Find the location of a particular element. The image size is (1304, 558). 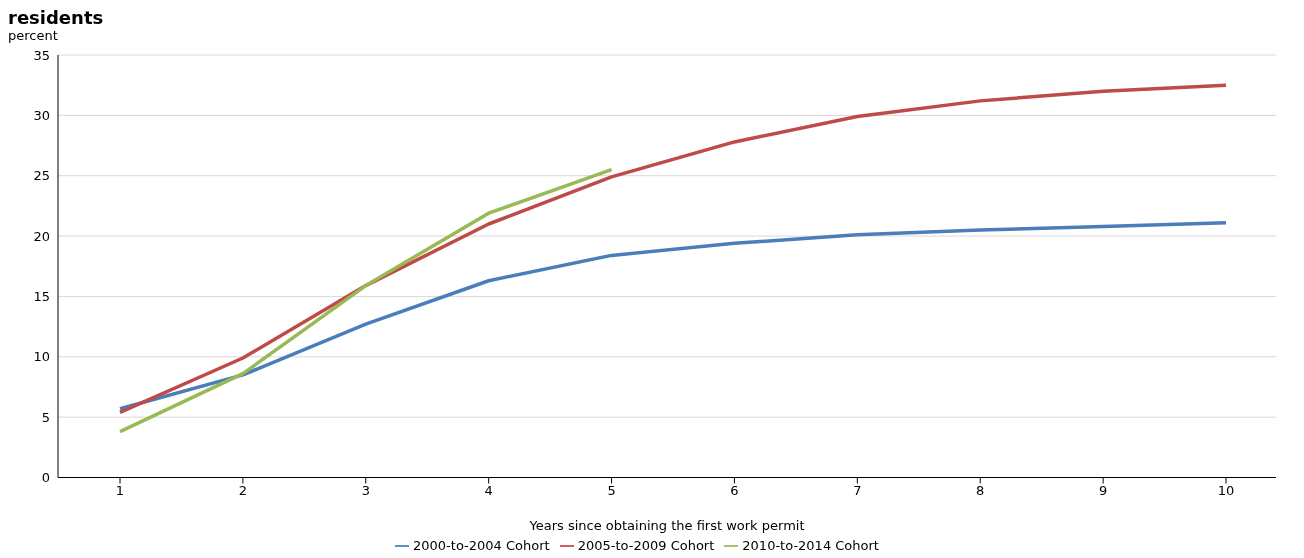

x-axis-title: Years since obtaining the first work permit is located at coordinates (666, 525).